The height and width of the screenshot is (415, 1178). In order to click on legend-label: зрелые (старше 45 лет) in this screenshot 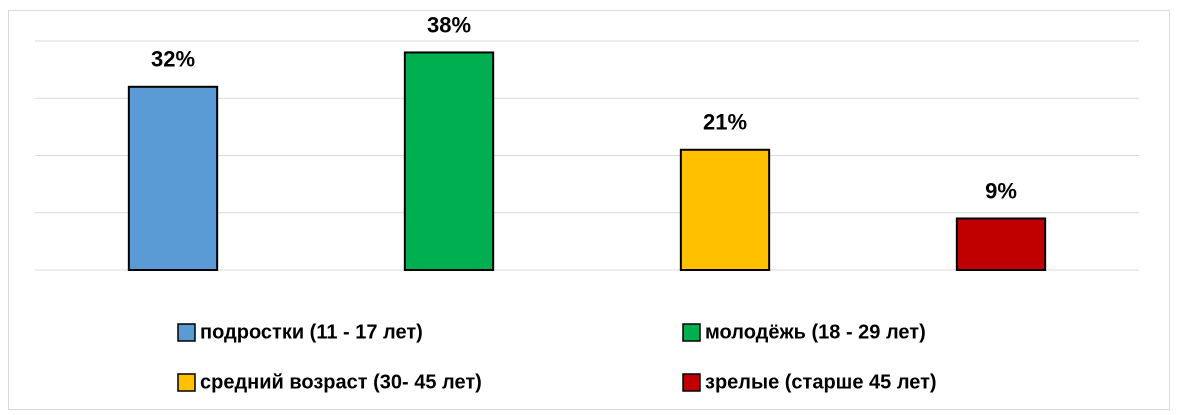, I will do `click(821, 382)`.